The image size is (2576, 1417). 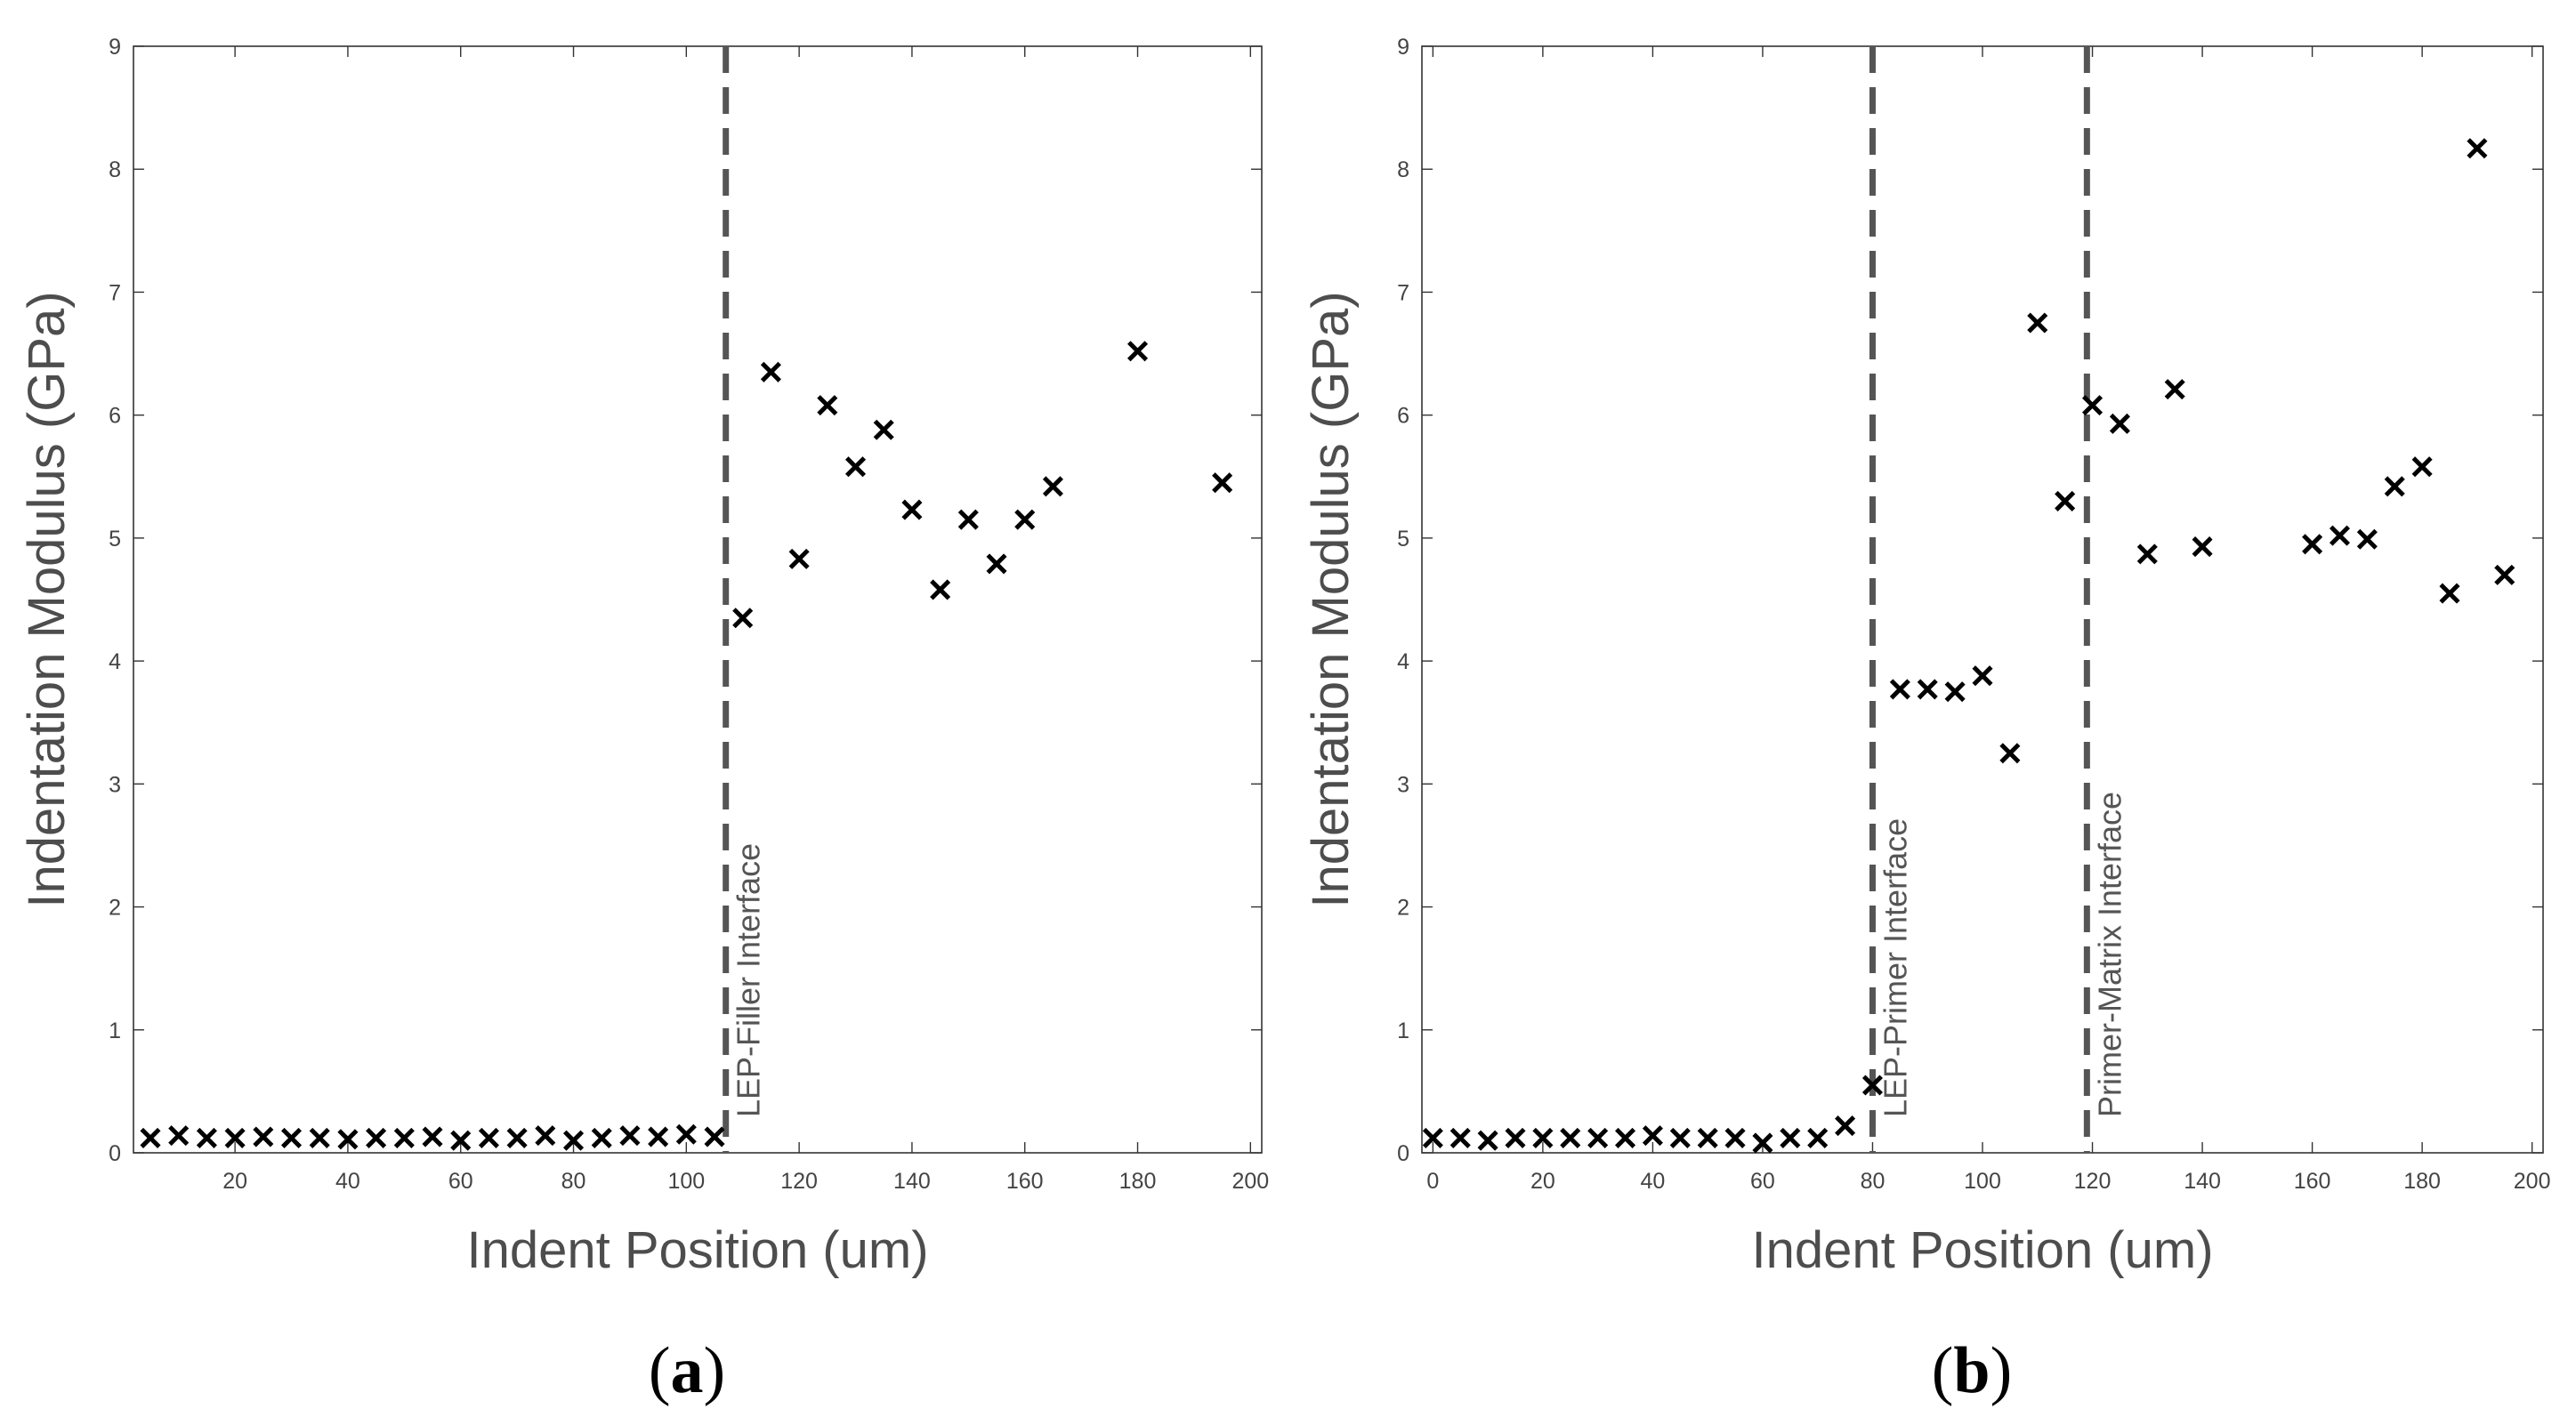 I want to click on y-tick-label: 3, so click(x=1403, y=784).